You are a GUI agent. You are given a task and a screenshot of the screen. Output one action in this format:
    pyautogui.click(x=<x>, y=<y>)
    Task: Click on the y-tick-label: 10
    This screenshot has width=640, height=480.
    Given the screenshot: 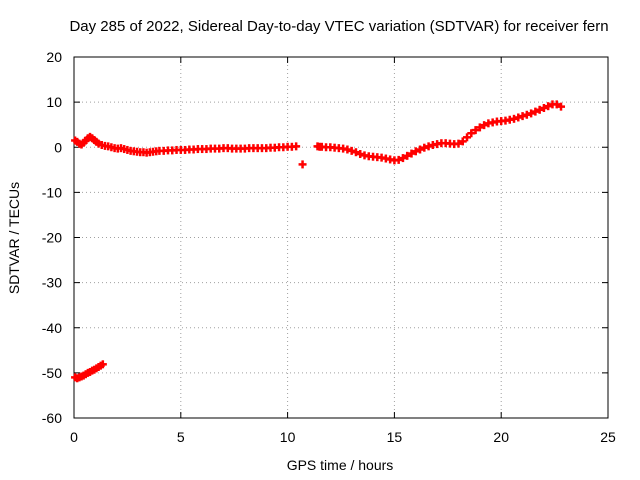 What is the action you would take?
    pyautogui.click(x=54, y=102)
    